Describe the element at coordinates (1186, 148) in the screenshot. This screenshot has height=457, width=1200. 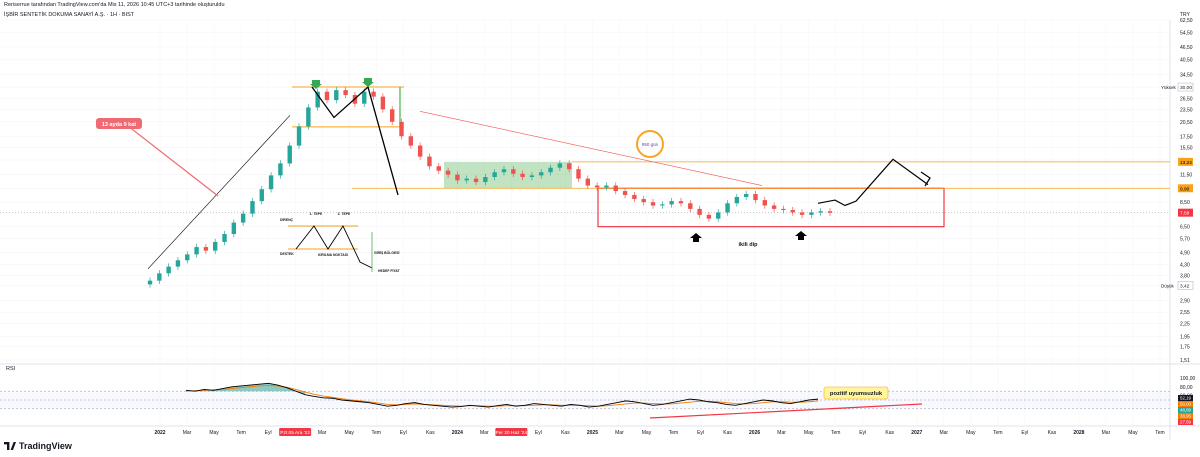
I see `price-tick-label: 15,50` at that location.